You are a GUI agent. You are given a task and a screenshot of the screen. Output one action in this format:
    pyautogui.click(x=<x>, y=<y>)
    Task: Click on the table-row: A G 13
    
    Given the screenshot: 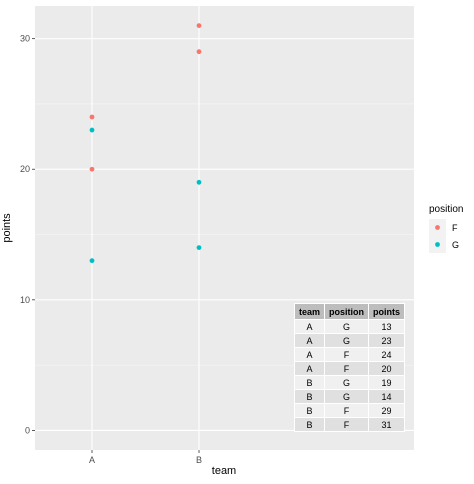 What is the action you would take?
    pyautogui.click(x=350, y=326)
    